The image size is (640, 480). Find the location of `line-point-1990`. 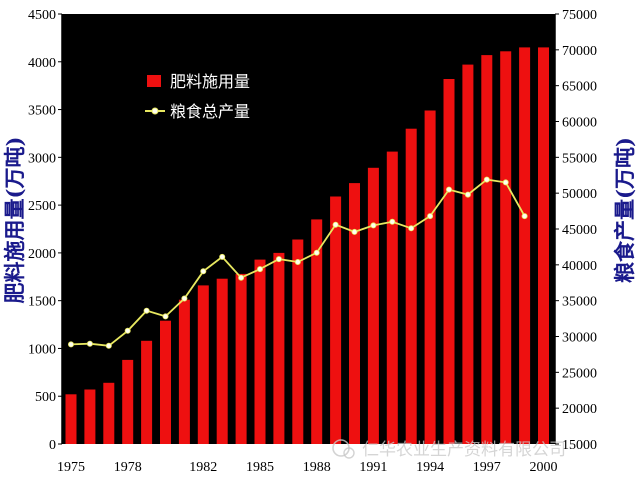

line-point-1990 is located at coordinates (354, 231).